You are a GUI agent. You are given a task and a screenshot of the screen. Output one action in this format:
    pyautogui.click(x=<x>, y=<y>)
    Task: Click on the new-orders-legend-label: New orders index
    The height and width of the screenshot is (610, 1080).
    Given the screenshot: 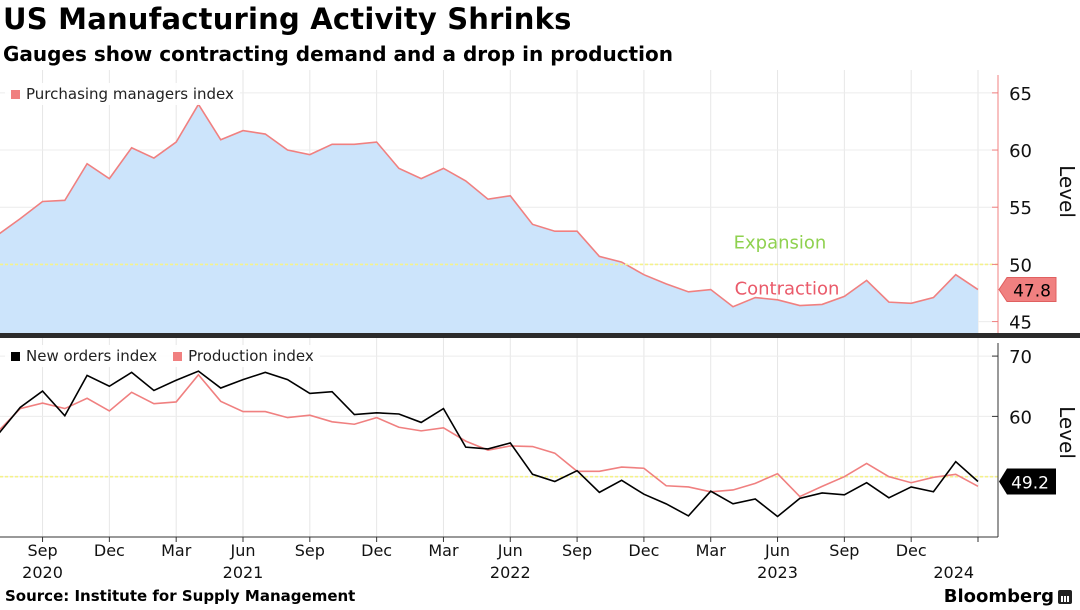 What is the action you would take?
    pyautogui.click(x=92, y=356)
    